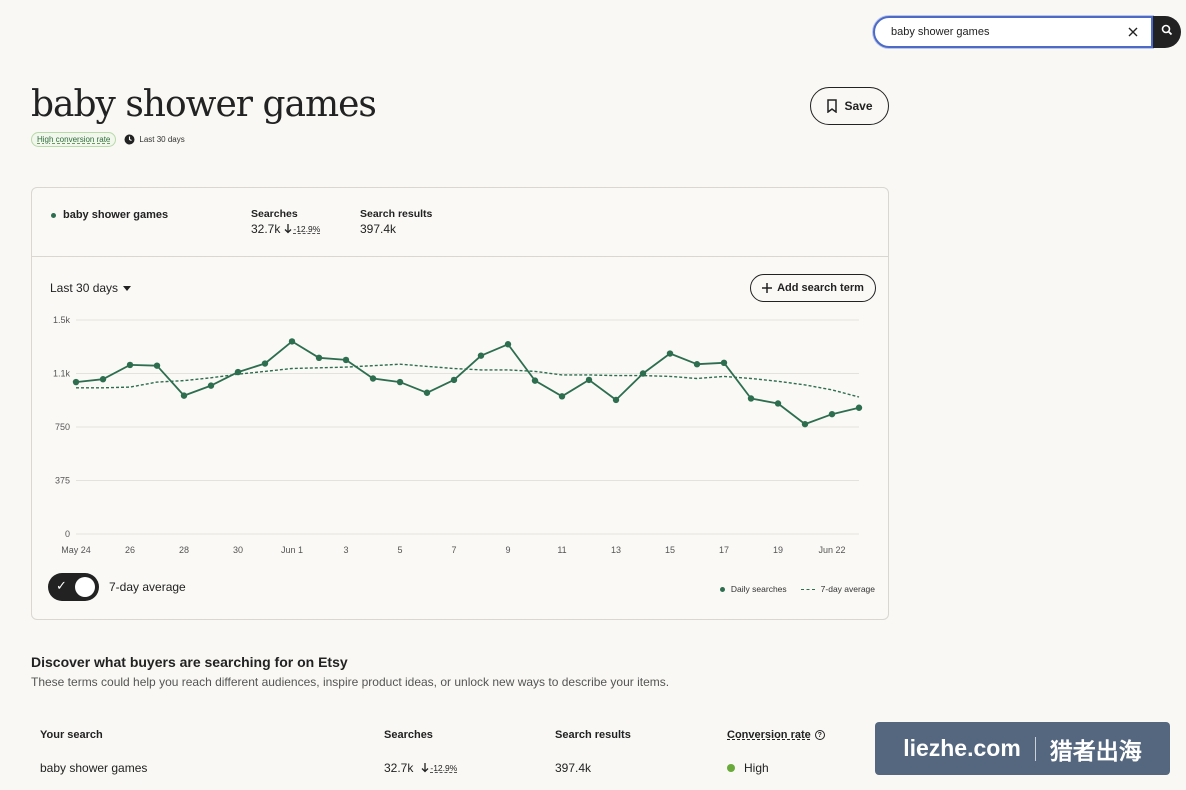 This screenshot has width=1186, height=790. Describe the element at coordinates (408, 735) in the screenshot. I see `col-searches: Searches` at that location.